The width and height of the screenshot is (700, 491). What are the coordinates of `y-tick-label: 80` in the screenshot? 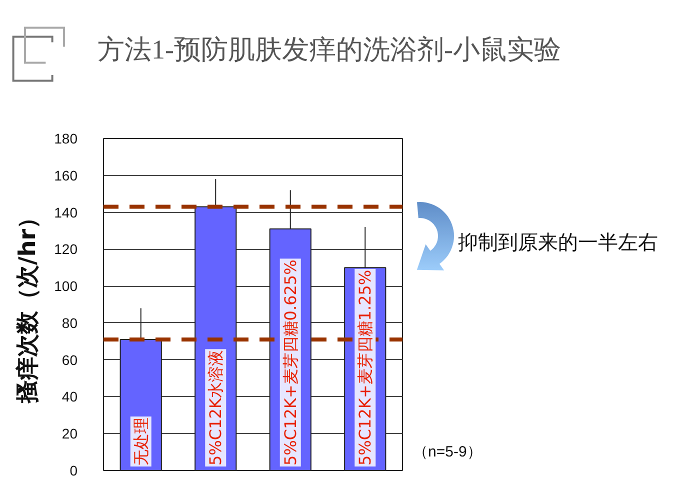 It's located at (70, 322).